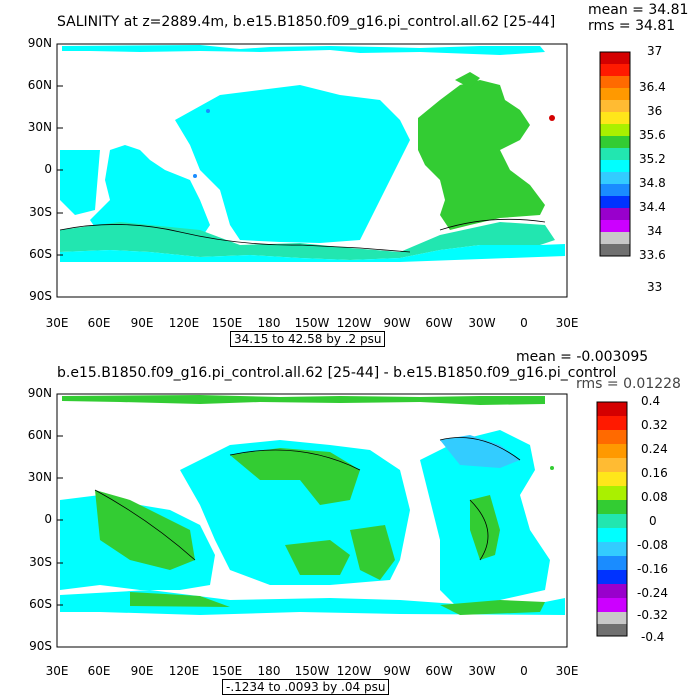 Image resolution: width=700 pixels, height=700 pixels. What do you see at coordinates (227, 671) in the screenshot?
I see `p2-lon-4: 150E` at bounding box center [227, 671].